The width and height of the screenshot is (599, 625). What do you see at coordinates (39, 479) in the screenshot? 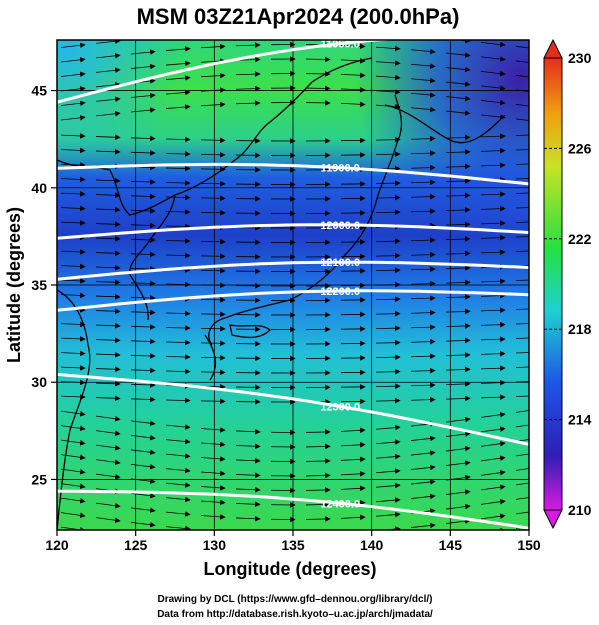
I see `y-tick-label: 25` at bounding box center [39, 479].